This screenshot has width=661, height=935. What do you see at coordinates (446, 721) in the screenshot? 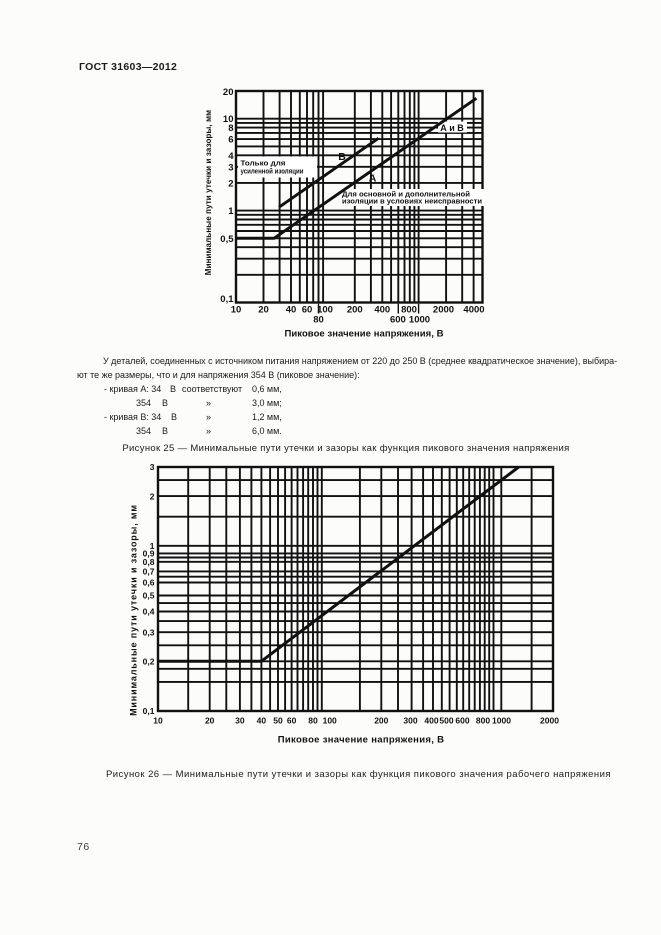
I see `svg-text: 500` at bounding box center [446, 721].